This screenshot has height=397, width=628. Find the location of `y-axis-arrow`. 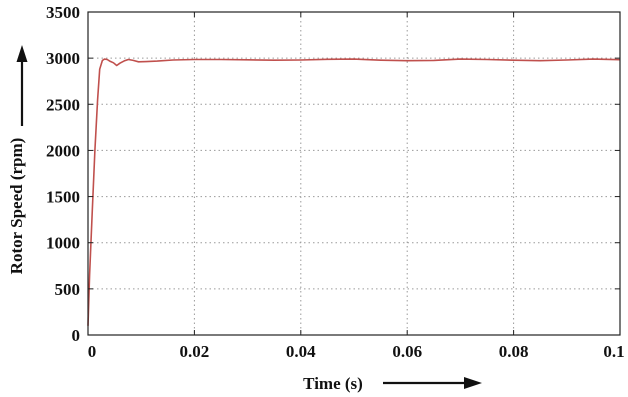

y-axis-arrow is located at coordinates (22, 85).